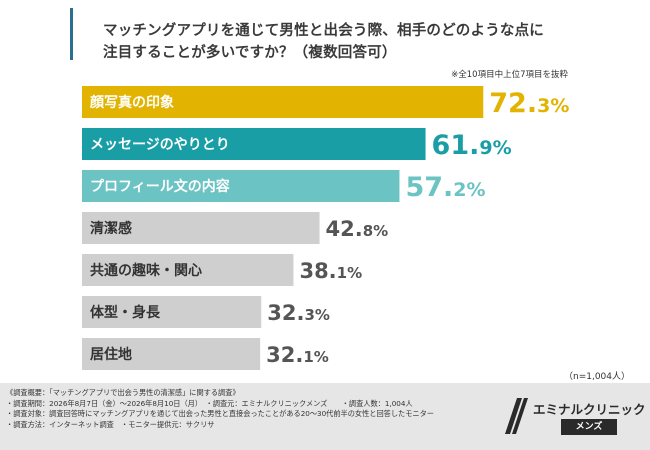 The image size is (650, 450). I want to click on bar-value-label: 61.9%, so click(472, 145).